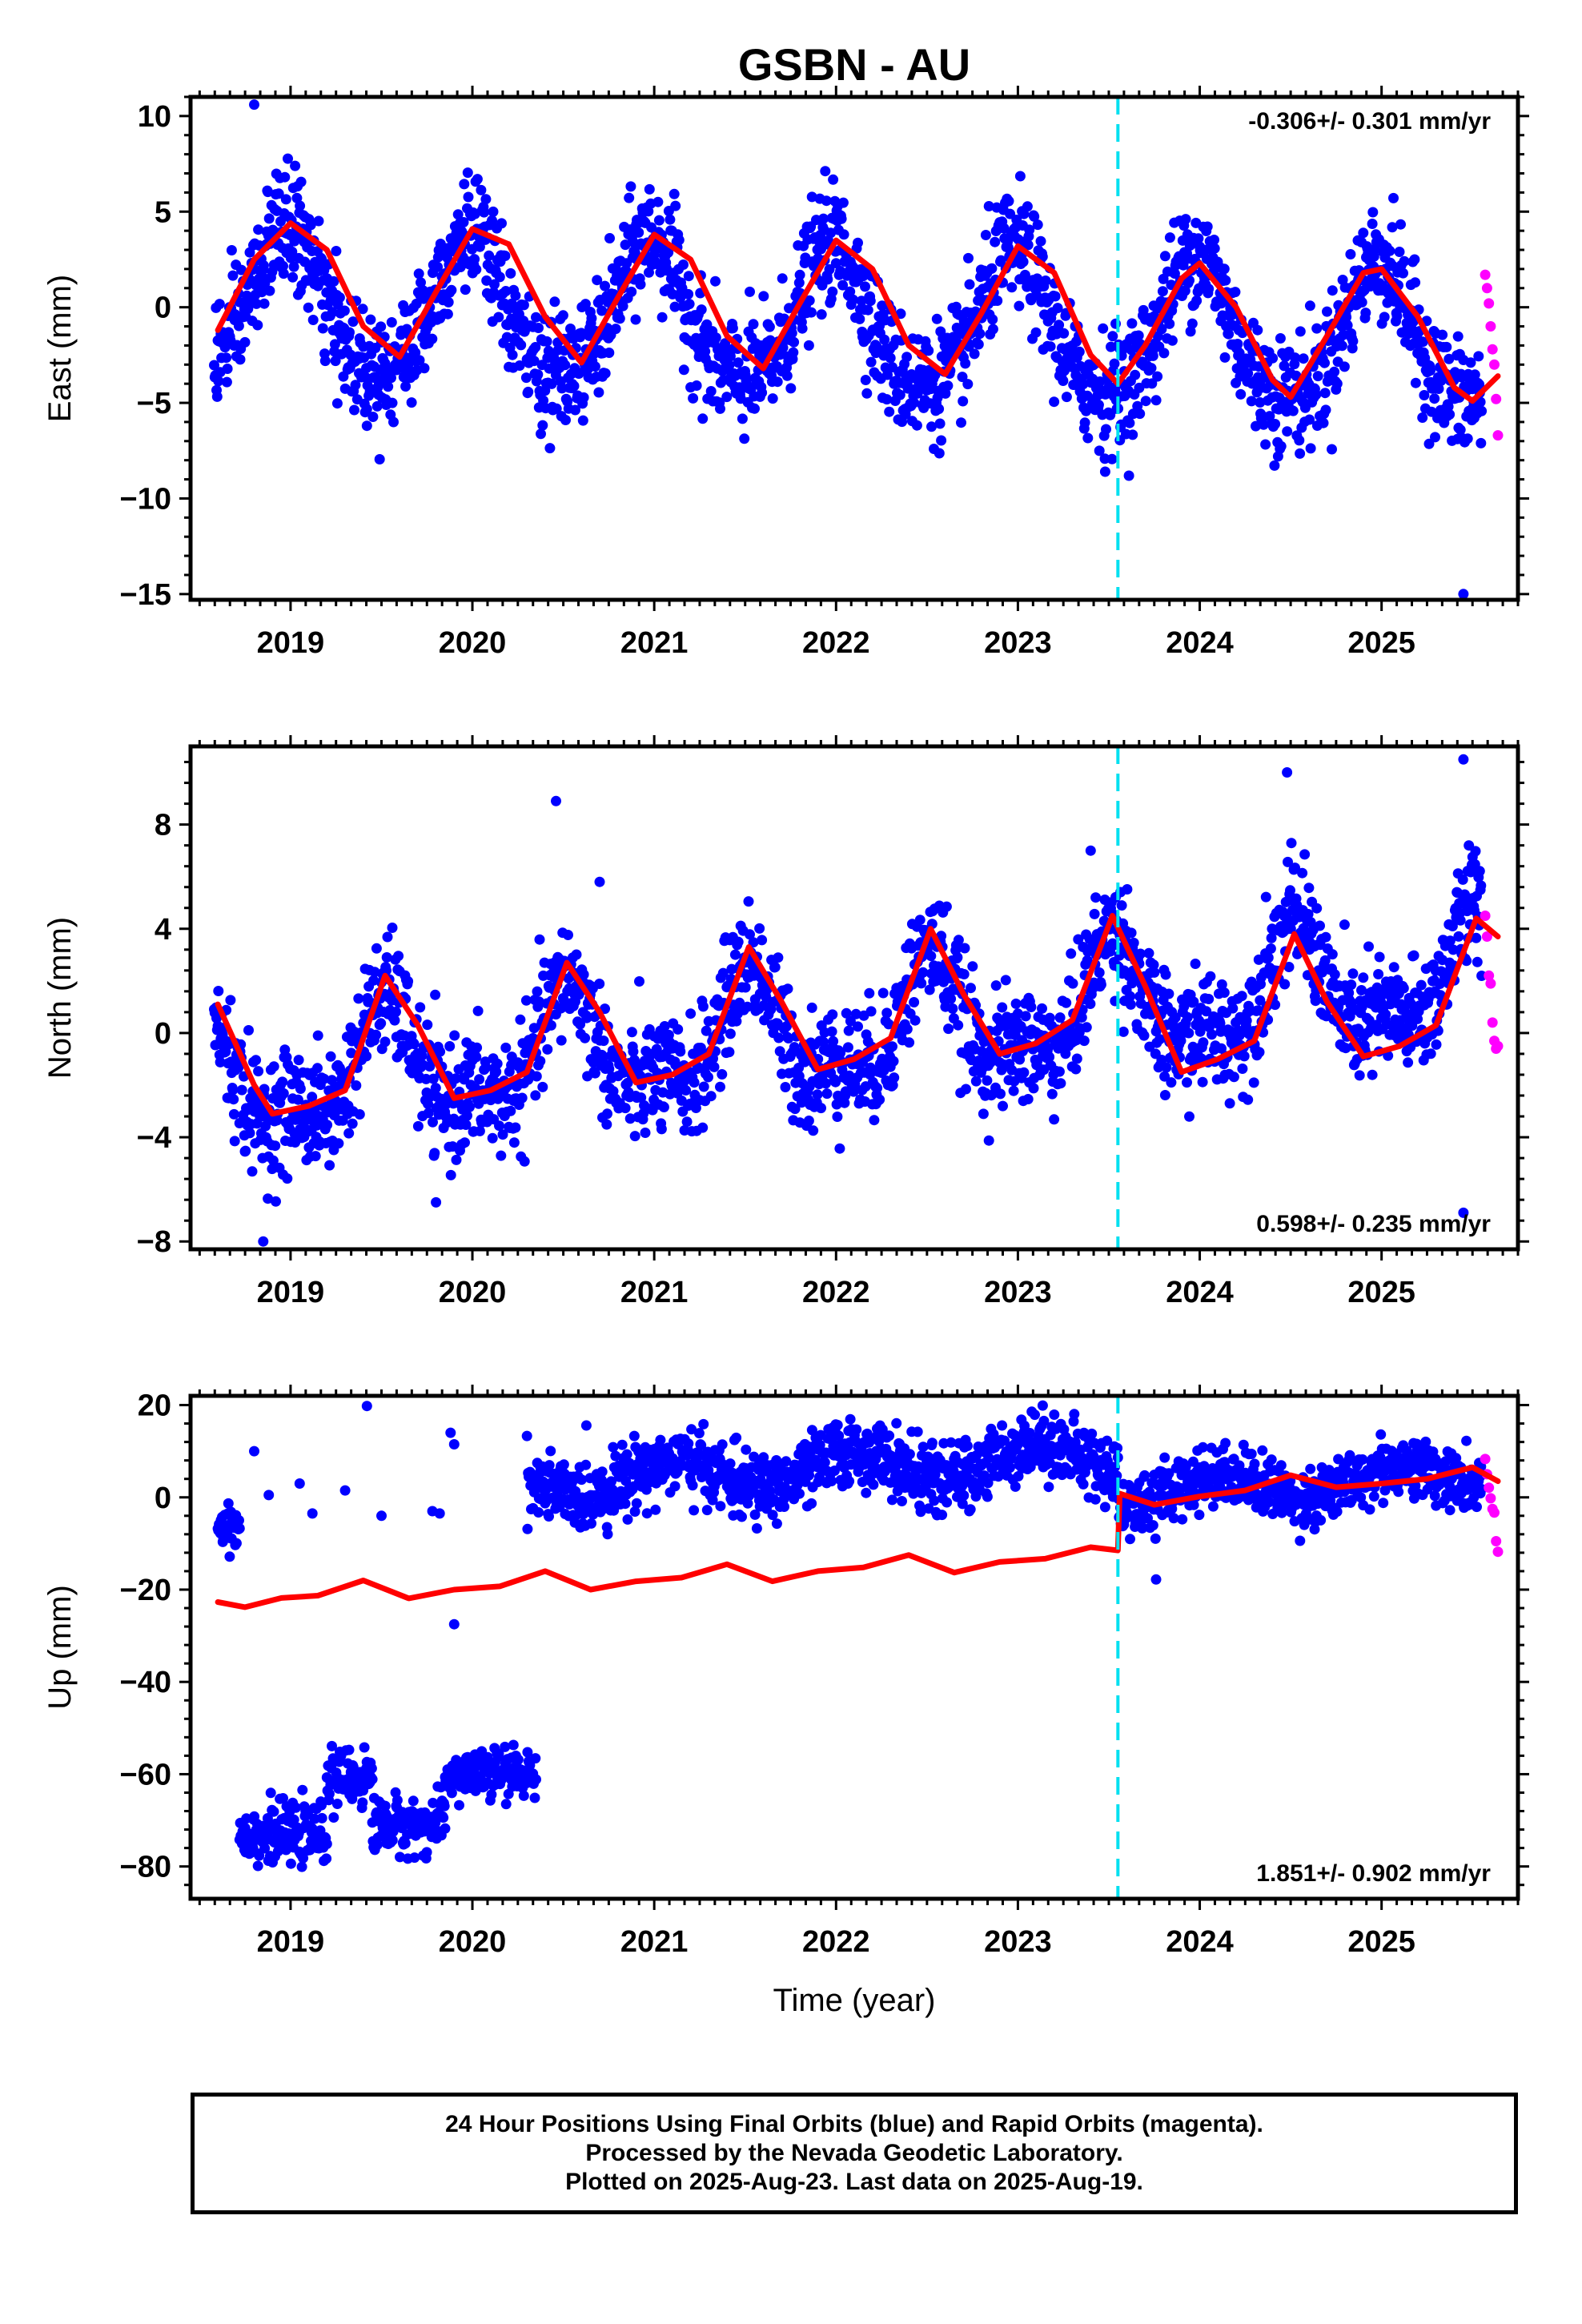 The width and height of the screenshot is (1582, 2324). What do you see at coordinates (145, 499) in the screenshot?
I see `y-tick-label: −10` at bounding box center [145, 499].